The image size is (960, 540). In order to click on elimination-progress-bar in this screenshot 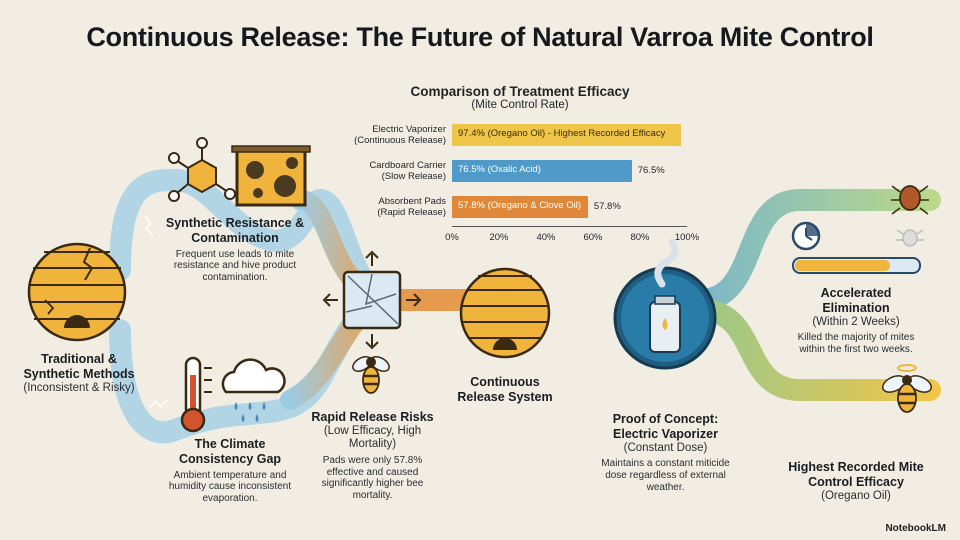, I will do `click(856, 265)`.